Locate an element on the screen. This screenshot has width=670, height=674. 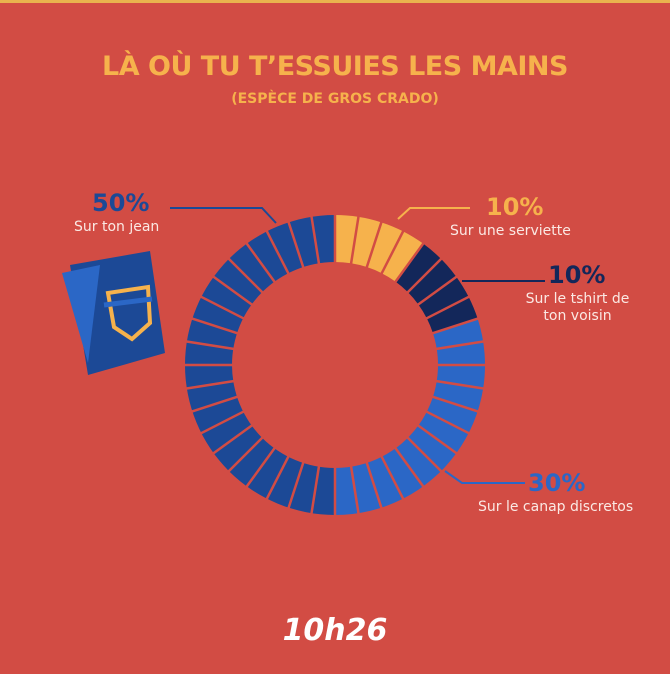
chart-title: LÀ OÙ TU T’ESSUIES LES MAINS is located at coordinates (335, 66).